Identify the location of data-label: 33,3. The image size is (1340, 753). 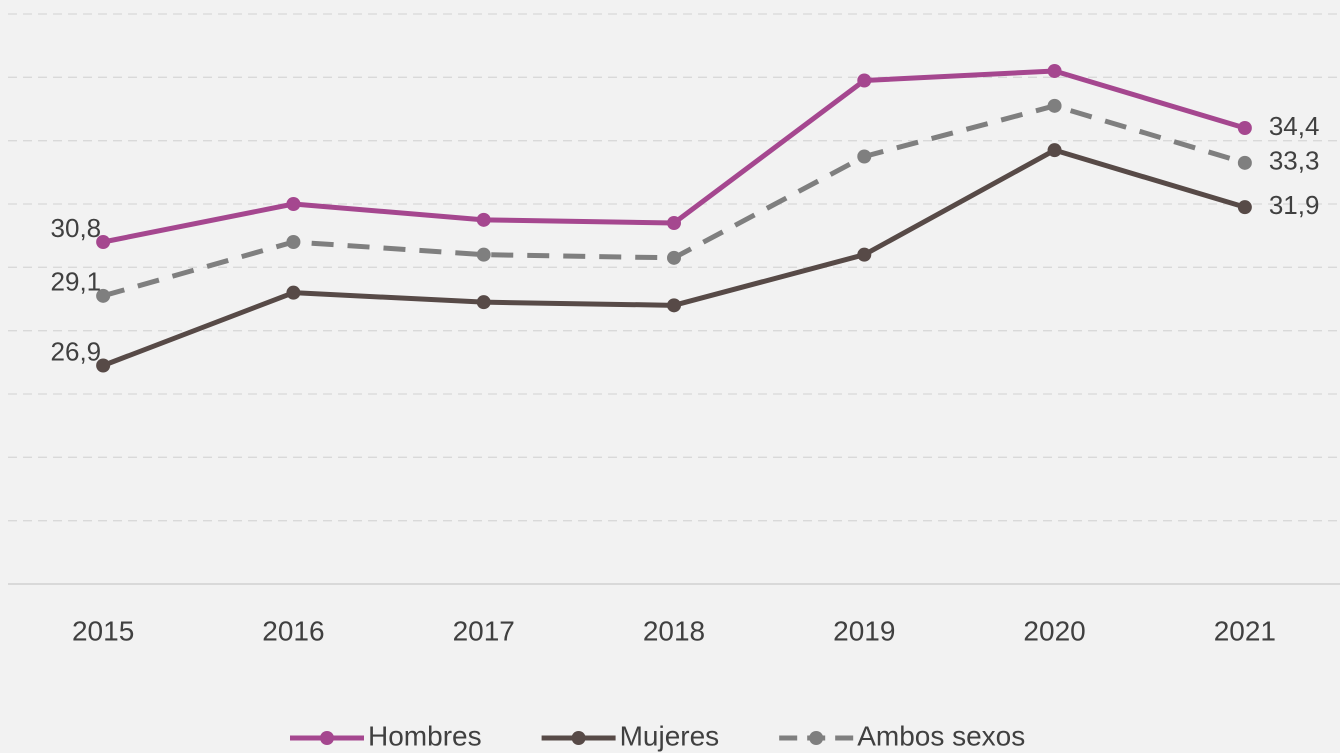
(1294, 161).